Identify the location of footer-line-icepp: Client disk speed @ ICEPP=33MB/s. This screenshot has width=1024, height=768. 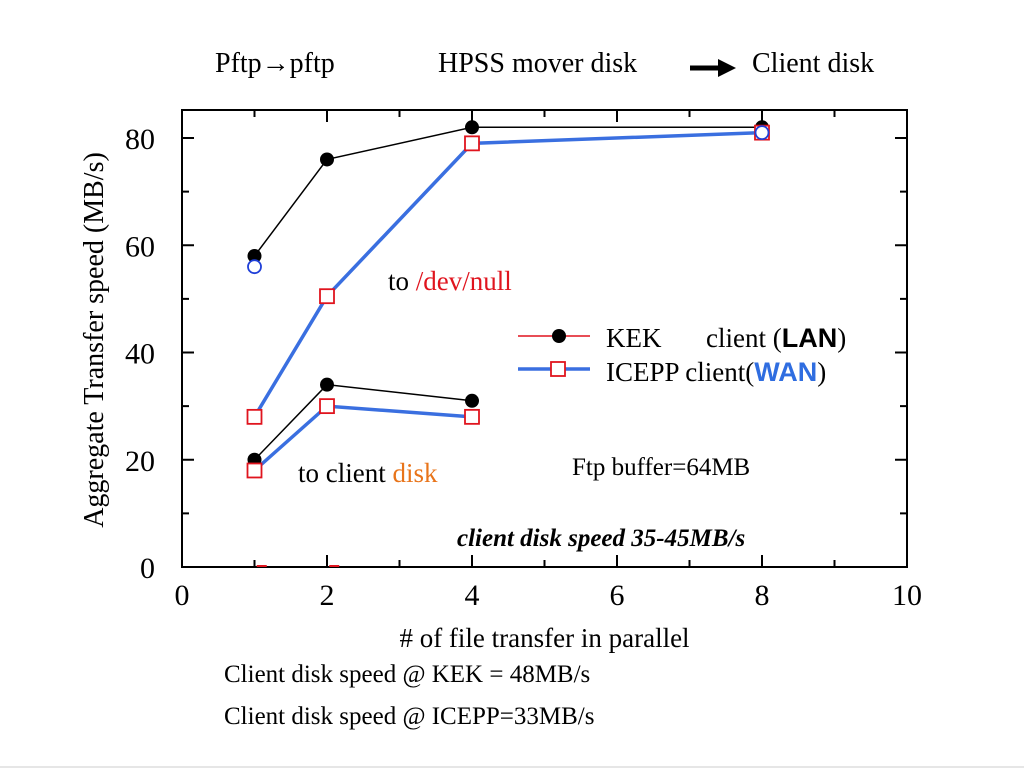
(409, 716).